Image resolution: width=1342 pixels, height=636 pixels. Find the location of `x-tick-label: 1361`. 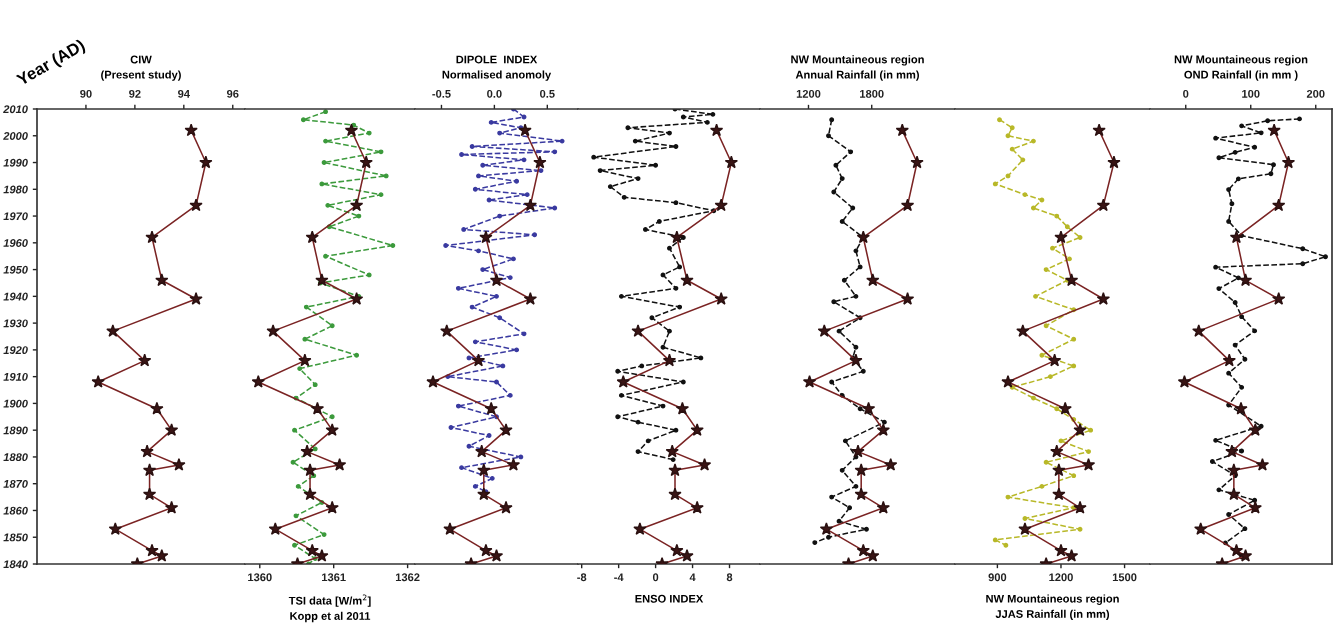

x-tick-label: 1361 is located at coordinates (334, 577).